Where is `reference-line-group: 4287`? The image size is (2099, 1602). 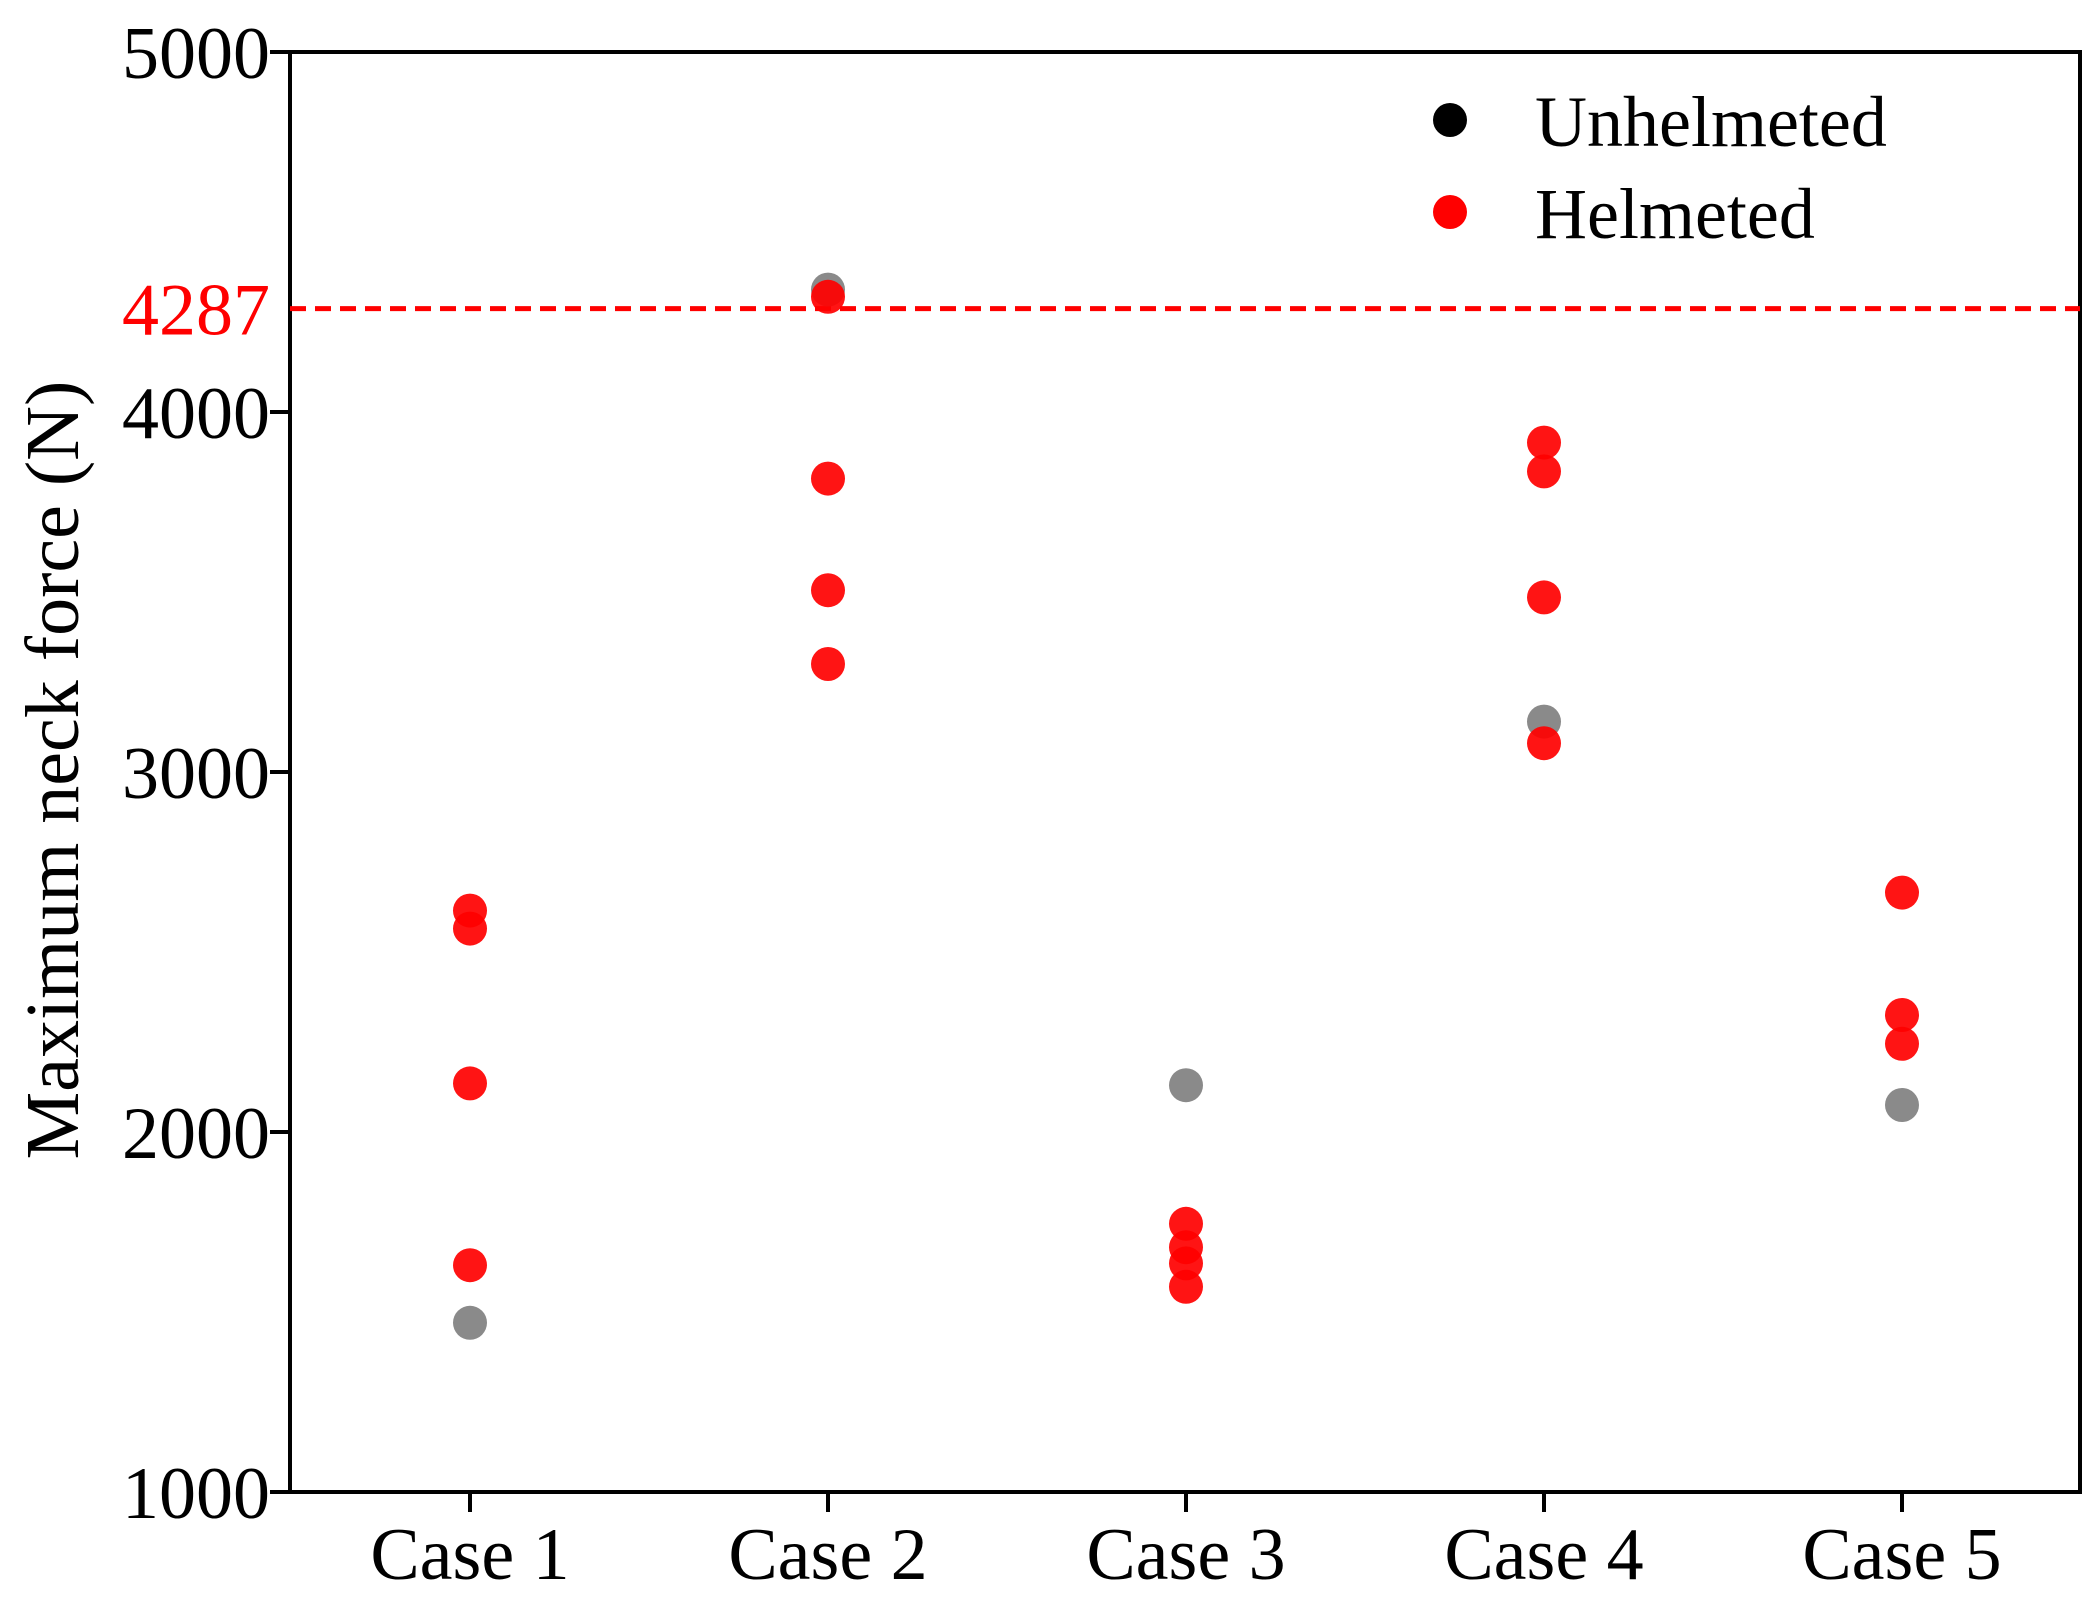
reference-line-group: 4287 is located at coordinates (1101, 311).